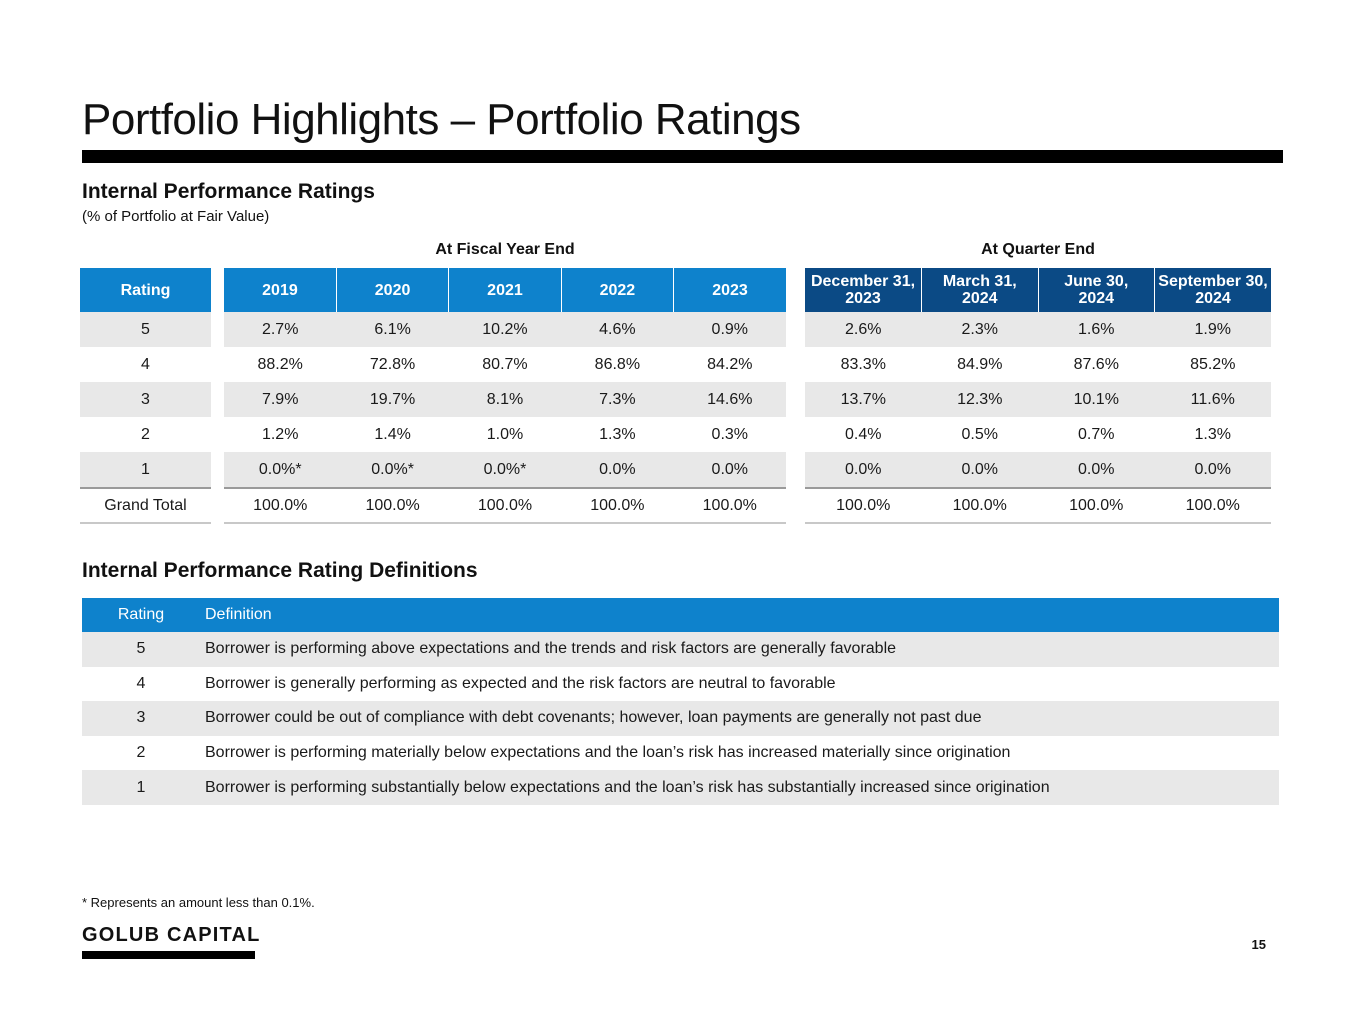 Image resolution: width=1365 pixels, height=1024 pixels. I want to click on definitions-heading: Internal Performance Rating Definitions, so click(280, 570).